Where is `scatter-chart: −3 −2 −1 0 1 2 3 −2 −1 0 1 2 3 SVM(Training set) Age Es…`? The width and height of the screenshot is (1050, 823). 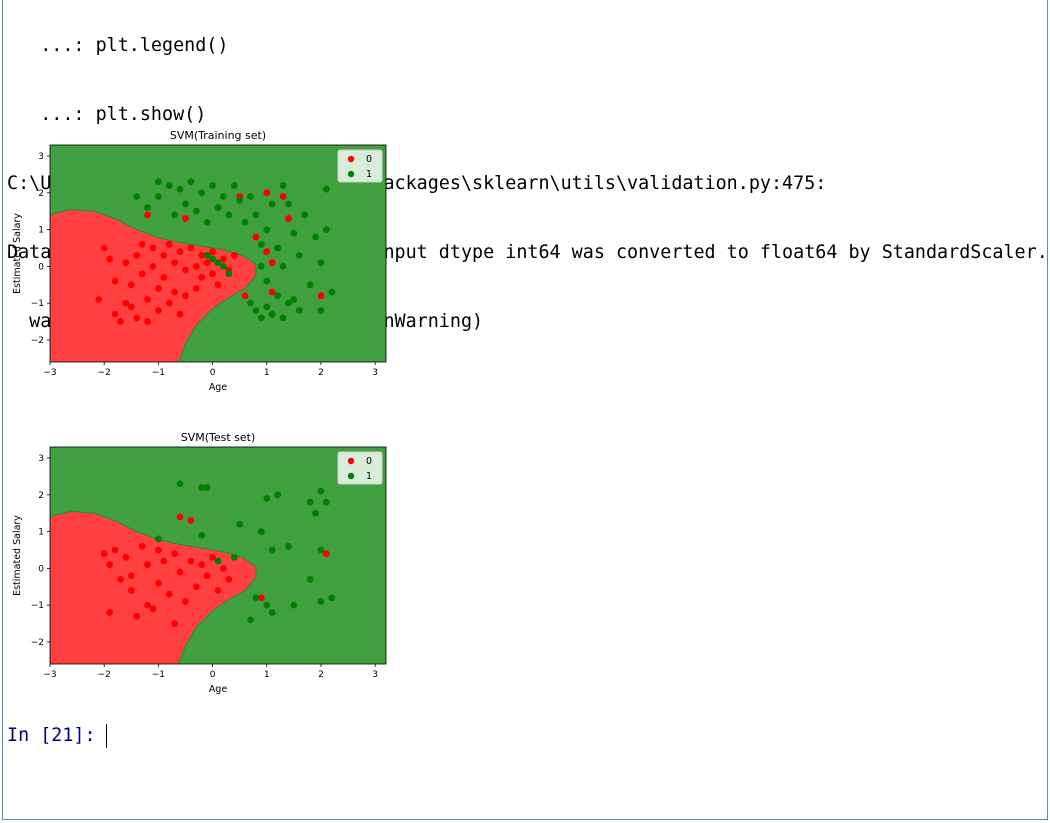 scatter-chart: −3 −2 −1 0 1 2 3 −2 −1 0 1 2 3 SVM(Training set) Age Es… is located at coordinates (199, 261).